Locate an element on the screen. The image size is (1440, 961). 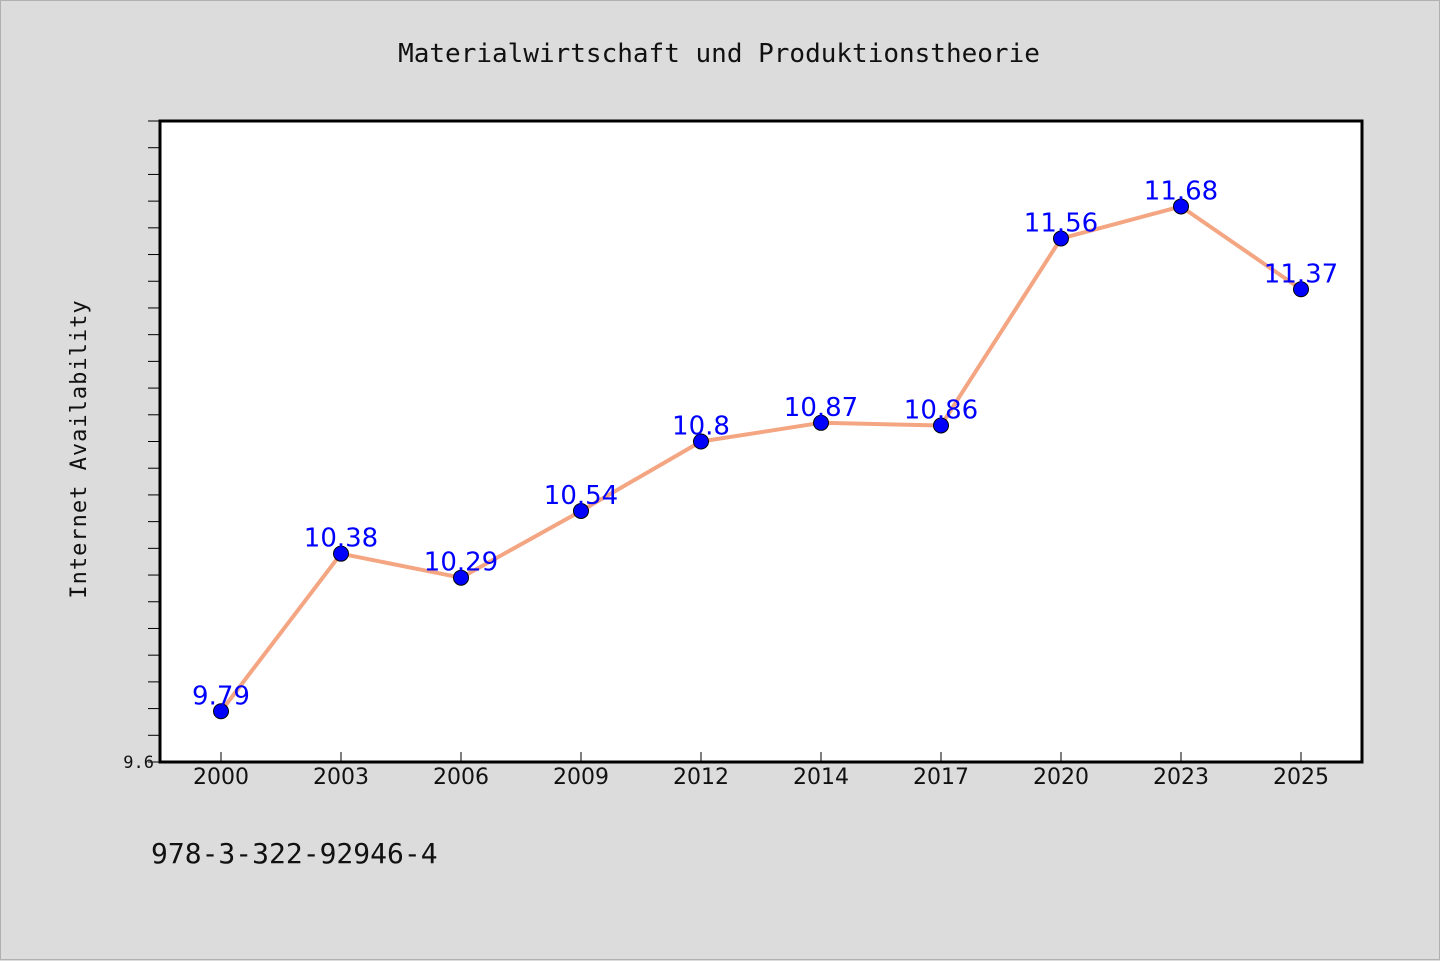
data-label: 11.37 is located at coordinates (1301, 274).